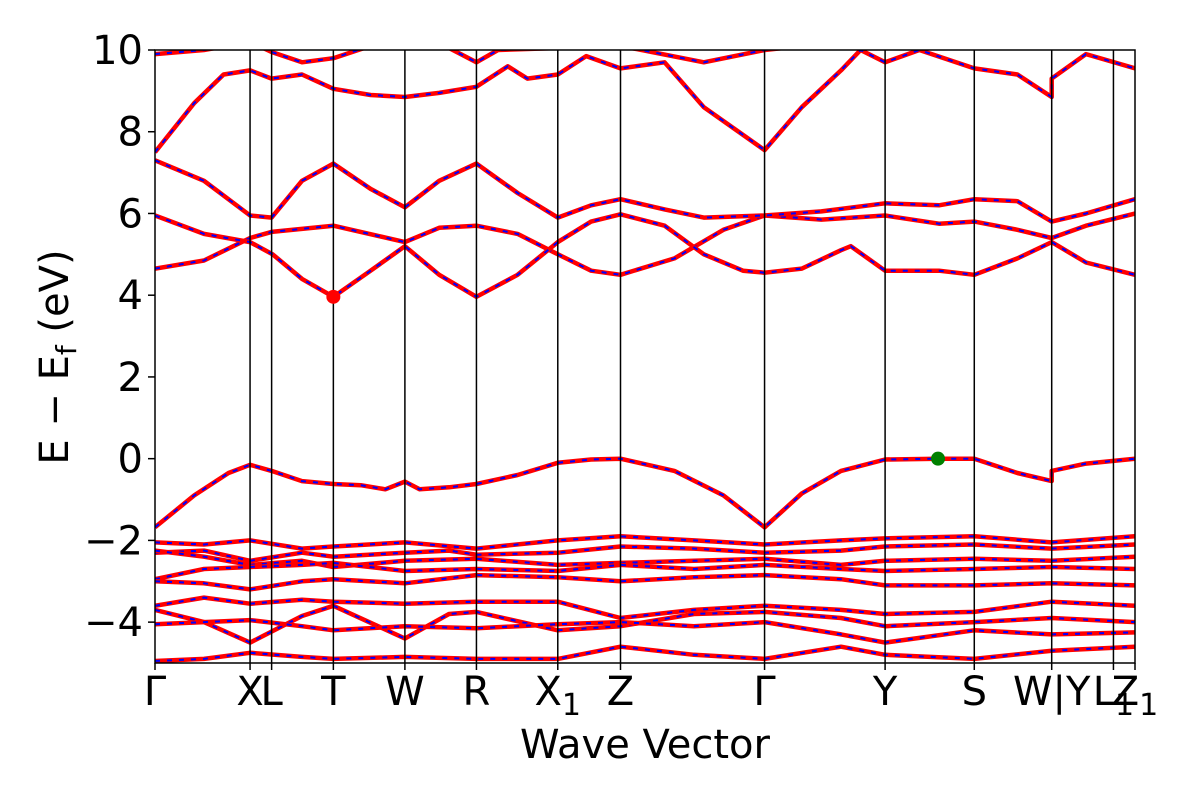  What do you see at coordinates (55, 297) in the screenshot?
I see `y-axis-label-unit: (eV)` at bounding box center [55, 297].